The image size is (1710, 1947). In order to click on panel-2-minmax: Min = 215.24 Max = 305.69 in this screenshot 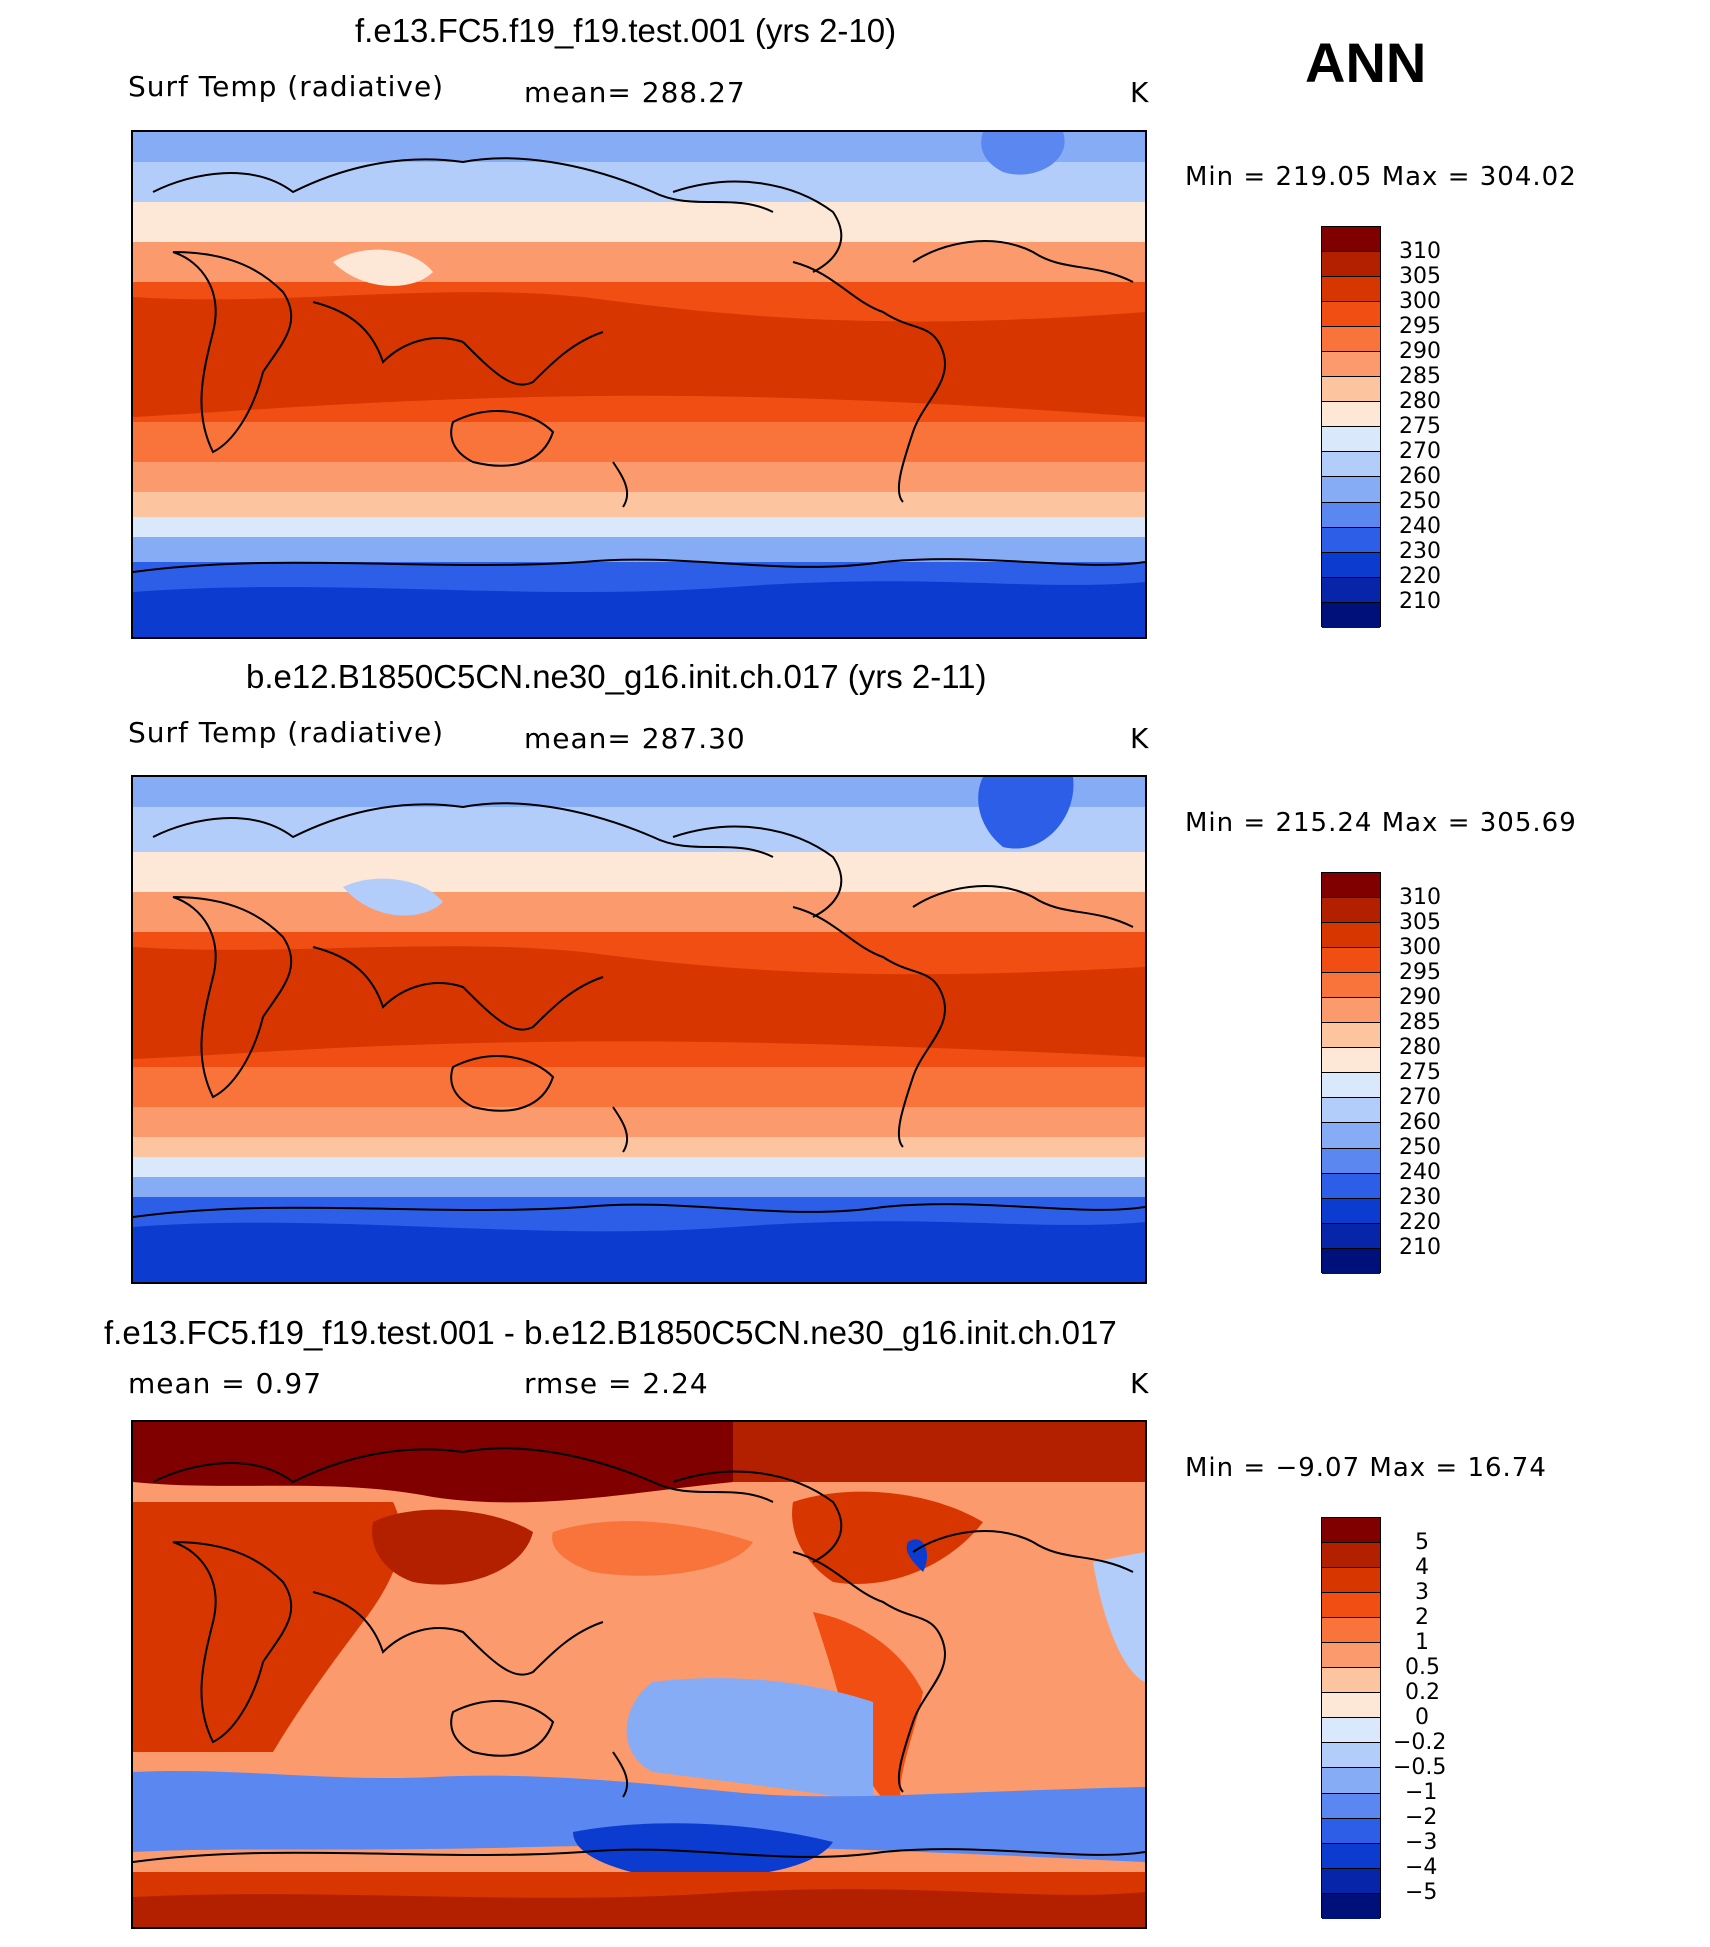, I will do `click(1381, 823)`.